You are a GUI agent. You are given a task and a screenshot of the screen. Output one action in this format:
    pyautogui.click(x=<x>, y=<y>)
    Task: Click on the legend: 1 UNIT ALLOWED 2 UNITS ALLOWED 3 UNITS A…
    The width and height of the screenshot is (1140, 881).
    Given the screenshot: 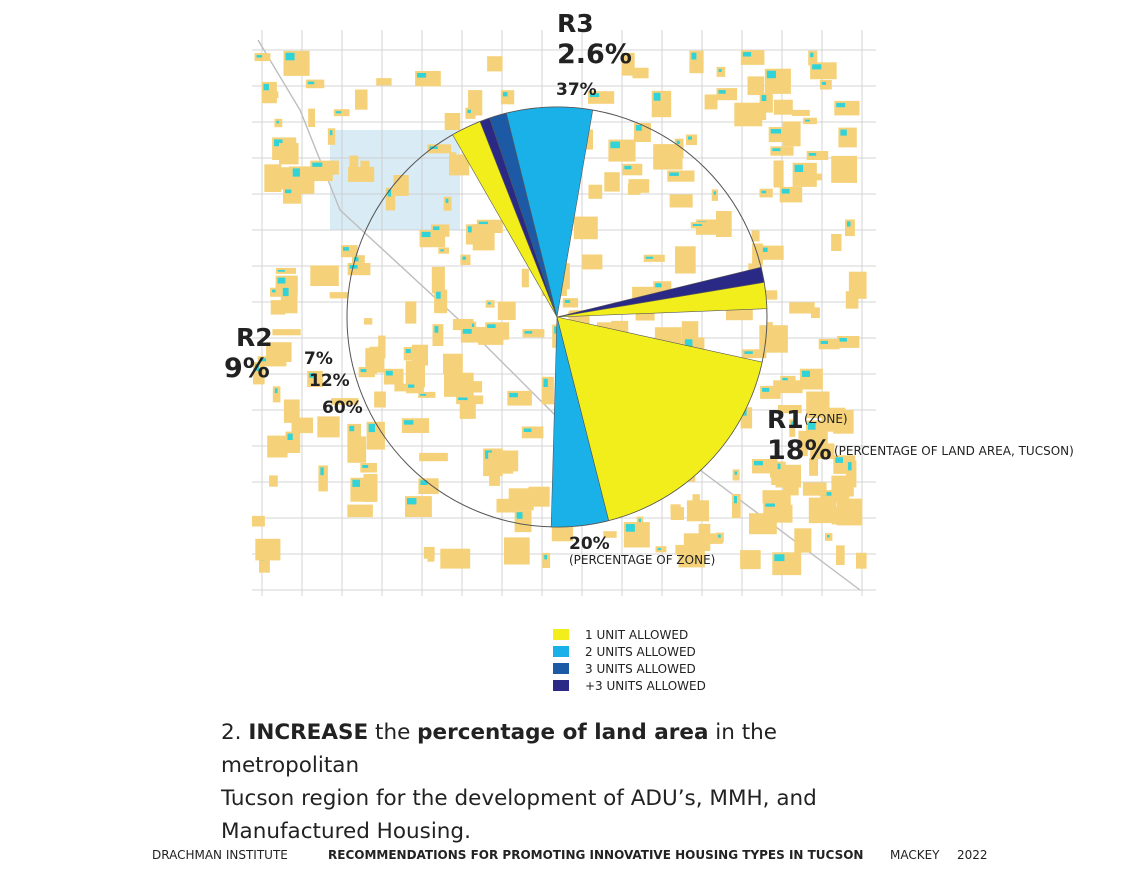 What is the action you would take?
    pyautogui.click(x=629, y=660)
    